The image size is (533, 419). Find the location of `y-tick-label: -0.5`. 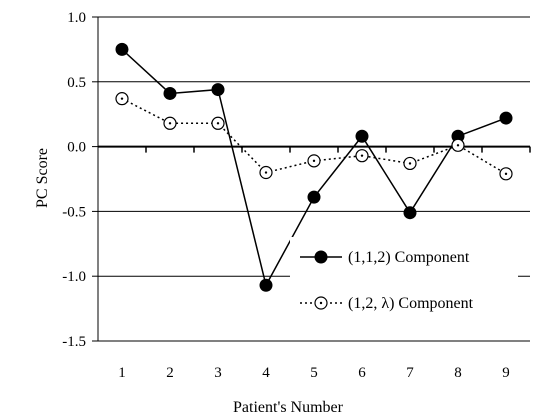

y-tick-label: -0.5 is located at coordinates (74, 212).